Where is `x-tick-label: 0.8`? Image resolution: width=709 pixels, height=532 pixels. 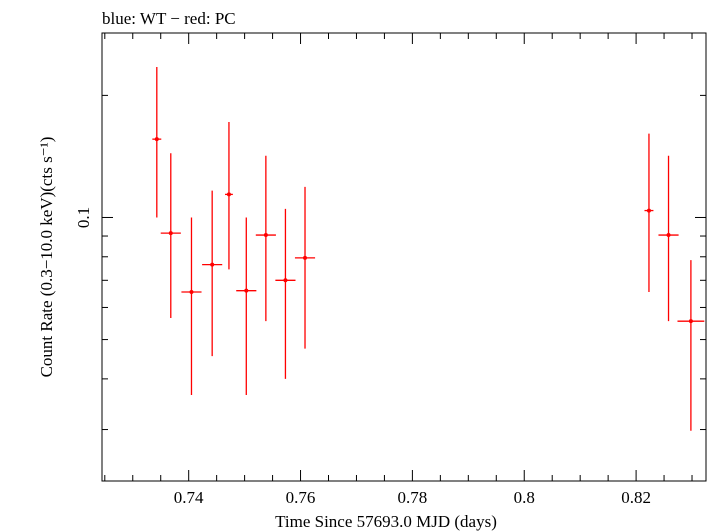 x-tick-label: 0.8 is located at coordinates (524, 497).